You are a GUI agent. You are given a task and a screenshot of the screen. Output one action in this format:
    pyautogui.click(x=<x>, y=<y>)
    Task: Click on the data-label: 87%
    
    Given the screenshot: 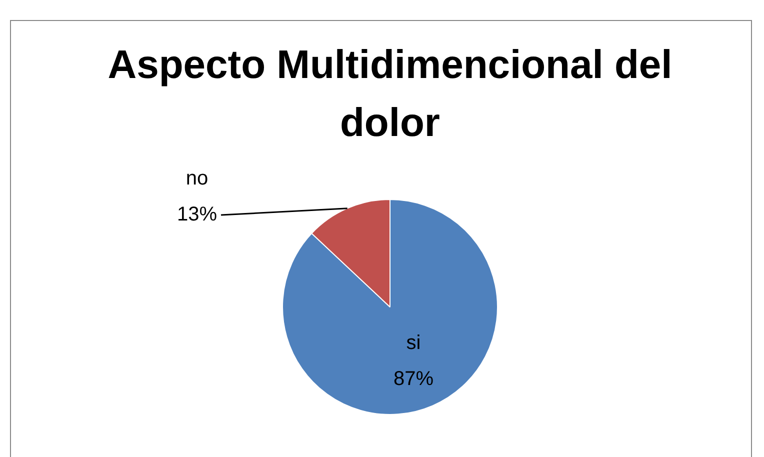 What is the action you would take?
    pyautogui.click(x=413, y=379)
    